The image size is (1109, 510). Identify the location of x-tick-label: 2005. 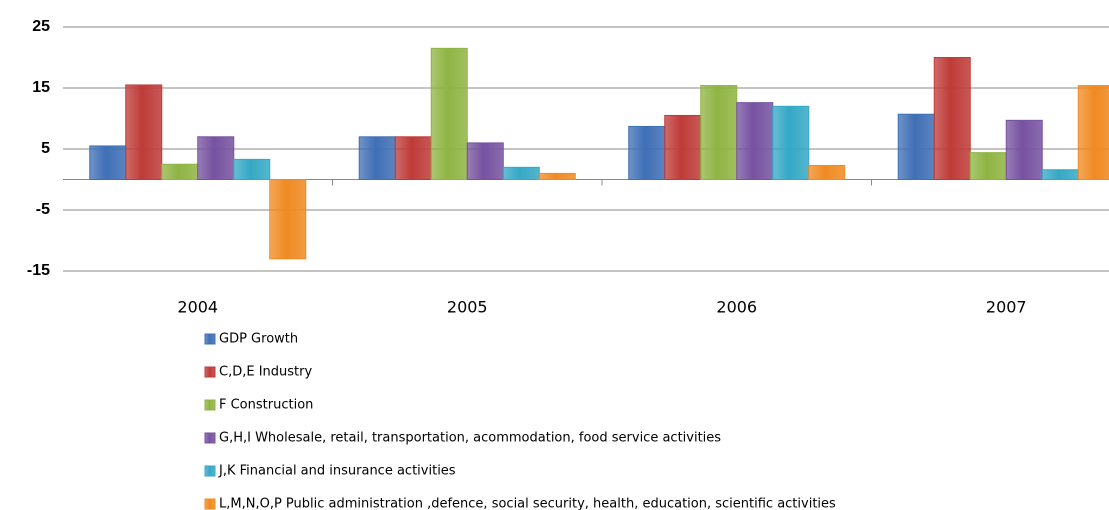
(467, 307).